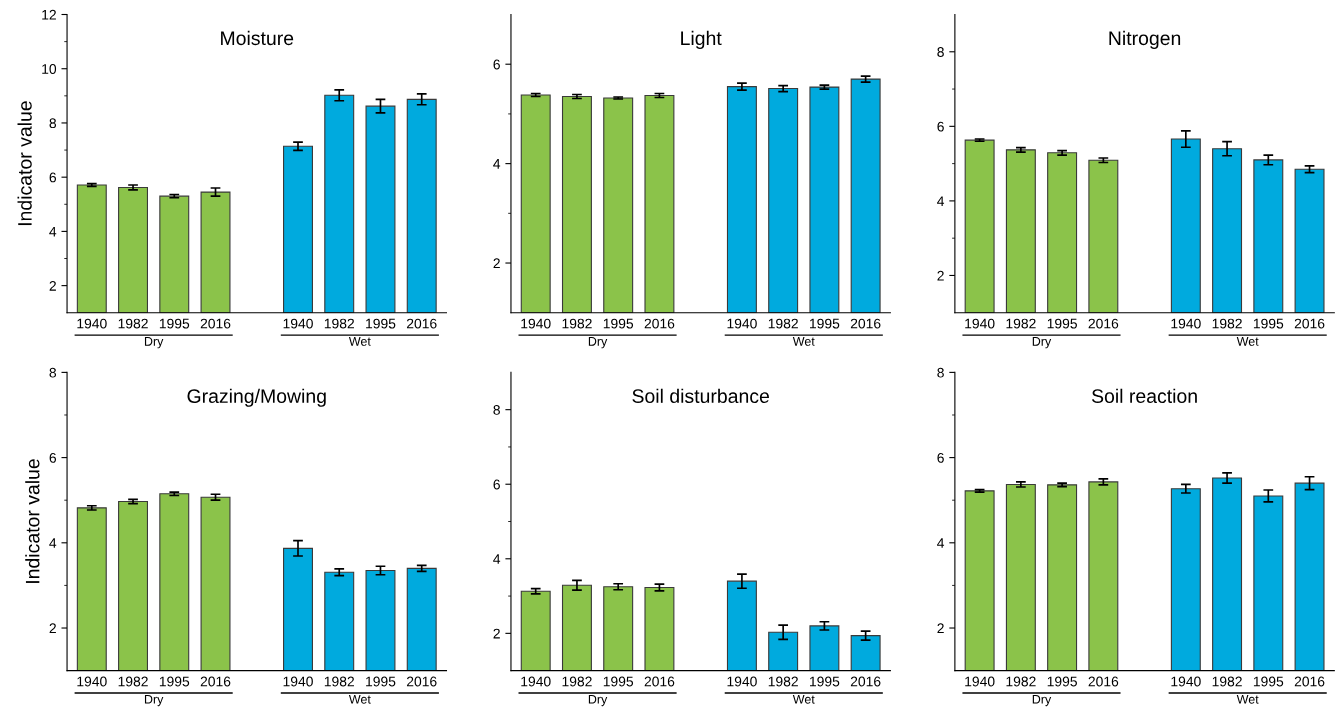 The width and height of the screenshot is (1341, 725). What do you see at coordinates (1144, 396) in the screenshot?
I see `text: Soil reaction` at bounding box center [1144, 396].